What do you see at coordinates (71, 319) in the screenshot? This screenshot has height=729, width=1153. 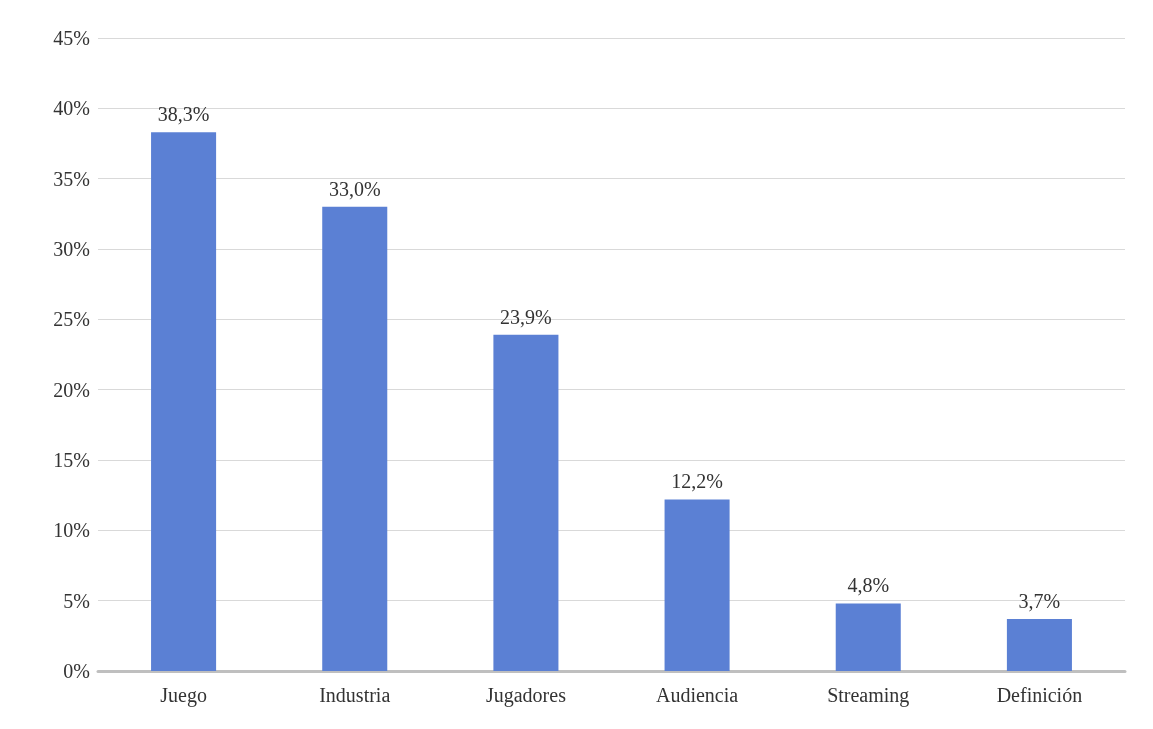 I see `y-tick-label: 25%` at bounding box center [71, 319].